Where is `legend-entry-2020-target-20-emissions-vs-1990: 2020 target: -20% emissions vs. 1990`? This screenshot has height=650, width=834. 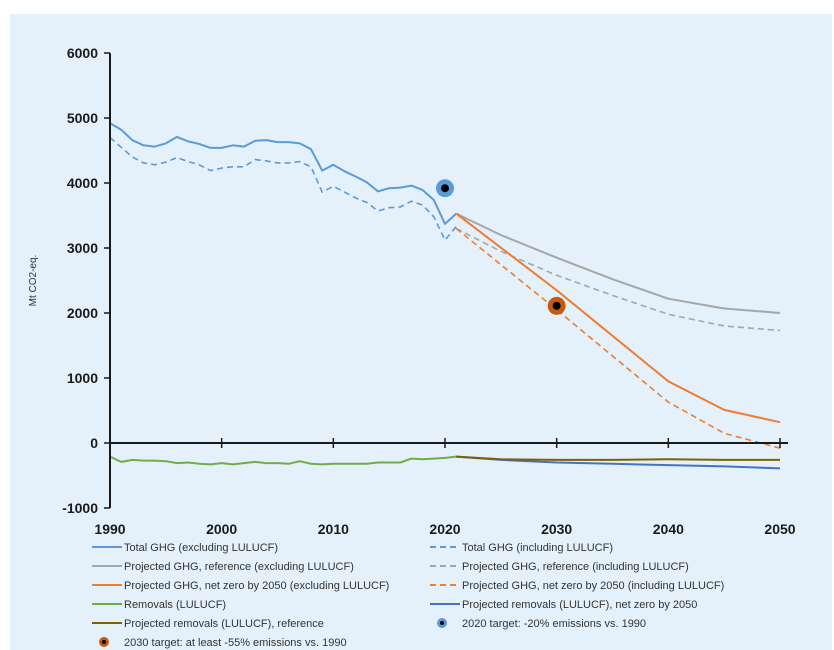 legend-entry-2020-target-20-emissions-vs-1990: 2020 target: -20% emissions vs. 1990 is located at coordinates (541, 624).